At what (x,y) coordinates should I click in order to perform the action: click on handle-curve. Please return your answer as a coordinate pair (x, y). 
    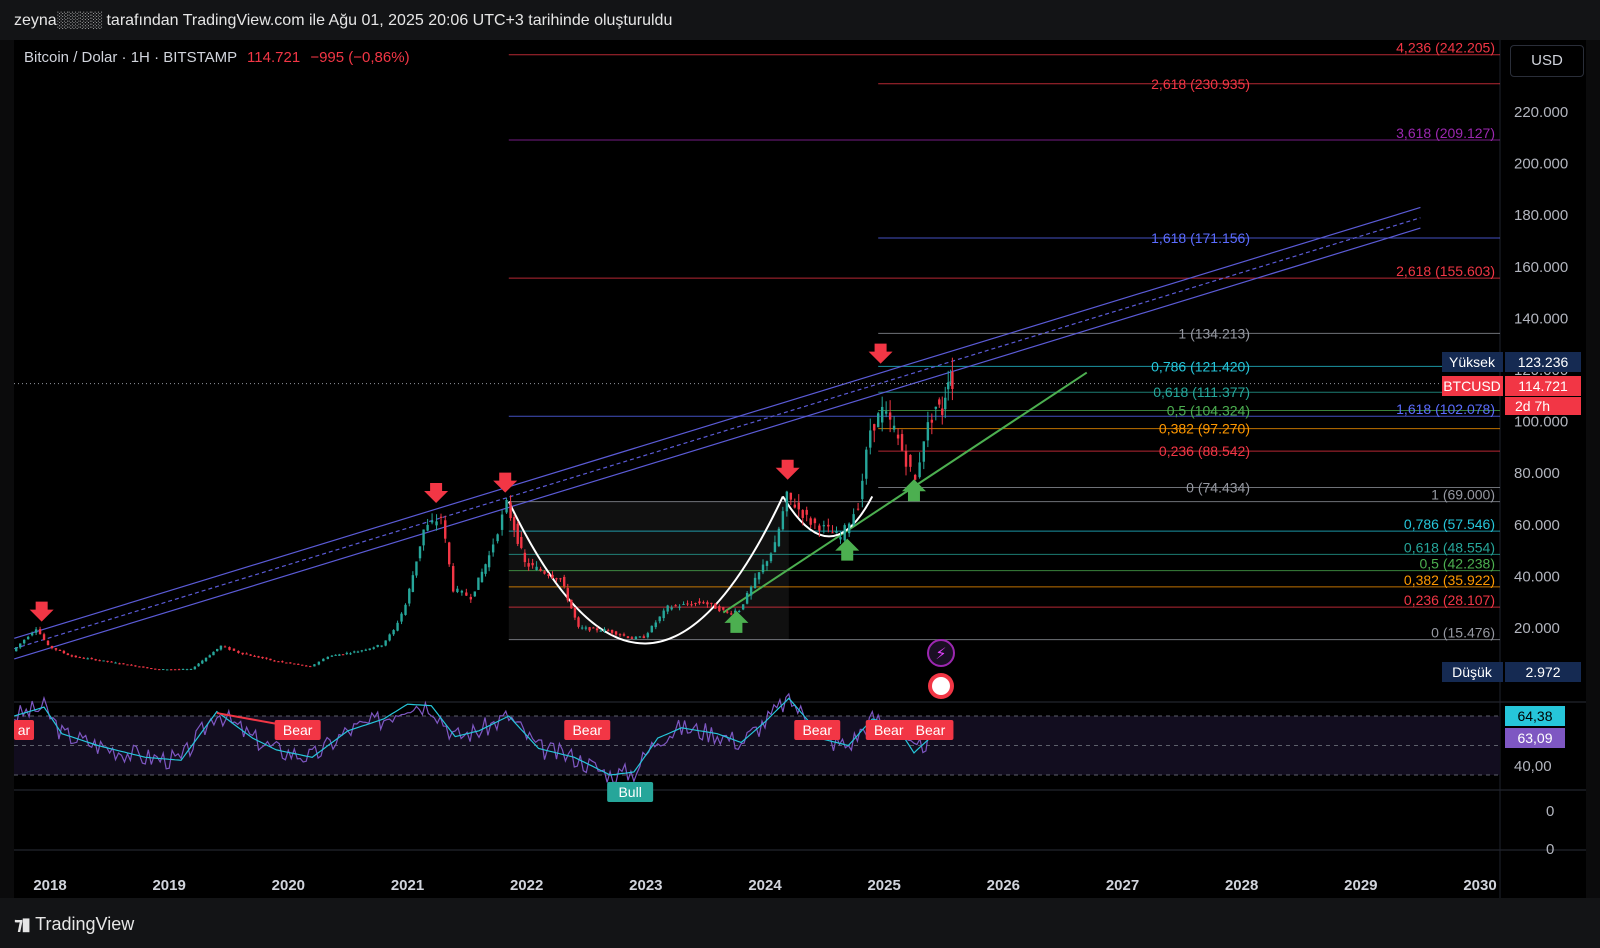
    Looking at the image, I should click on (828, 516).